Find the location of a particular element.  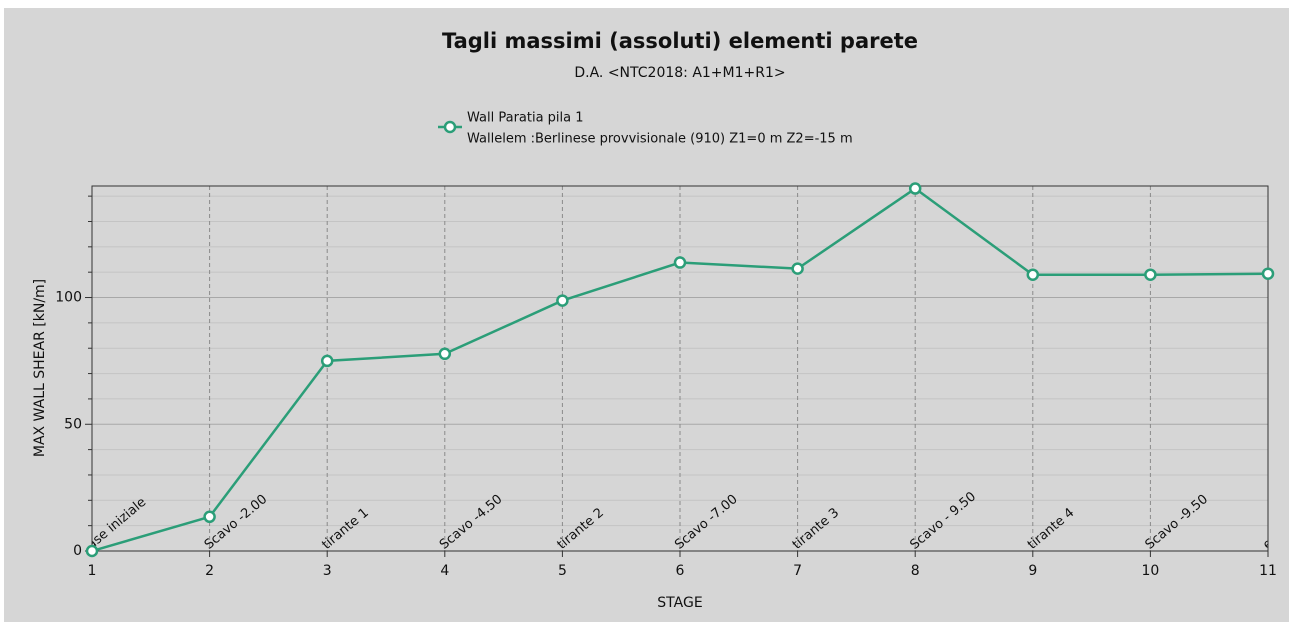

y-tick-label: 100 is located at coordinates (68, 298).